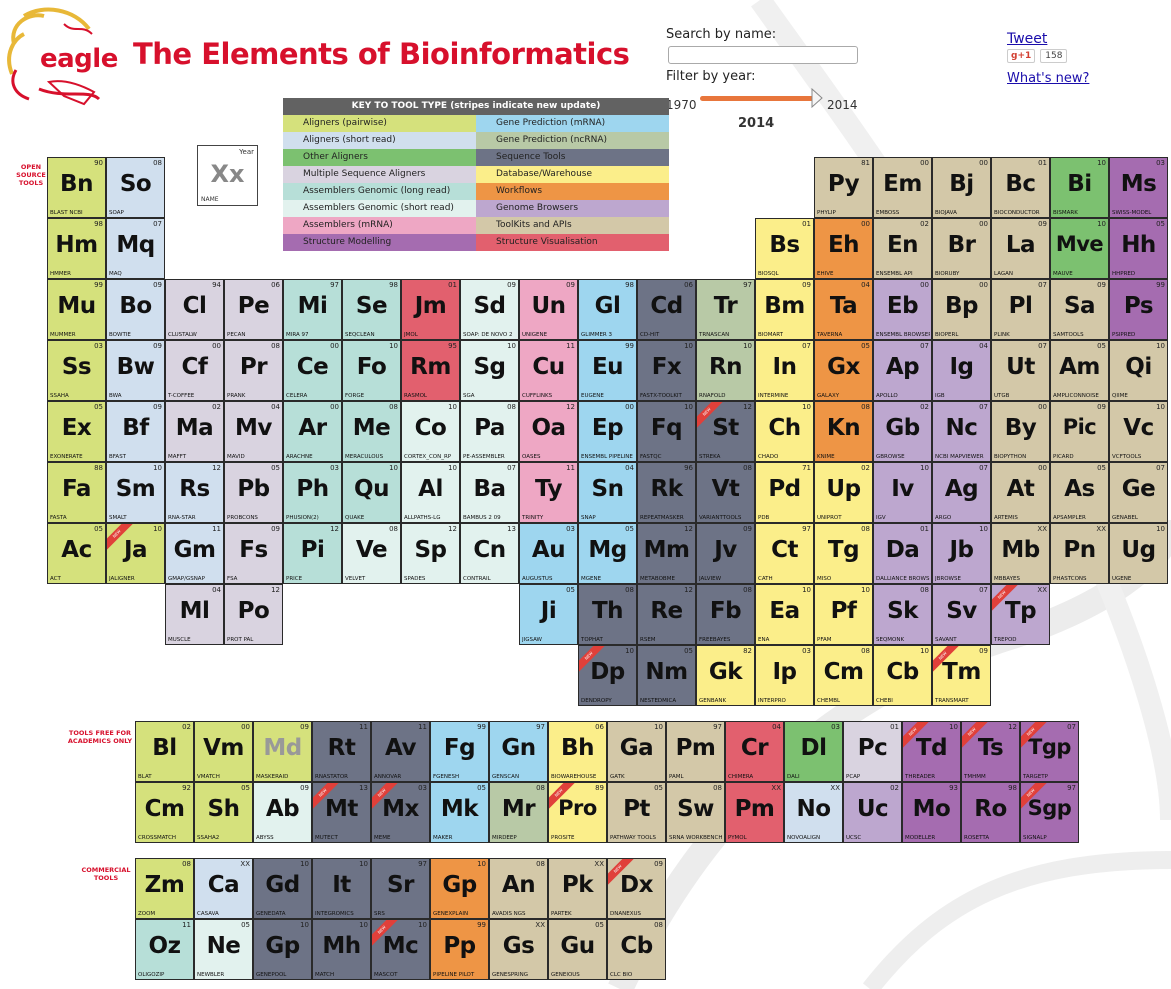 The width and height of the screenshot is (1171, 989). What do you see at coordinates (76, 431) in the screenshot?
I see `element-cell: 05 Ex EXONERATE` at bounding box center [76, 431].